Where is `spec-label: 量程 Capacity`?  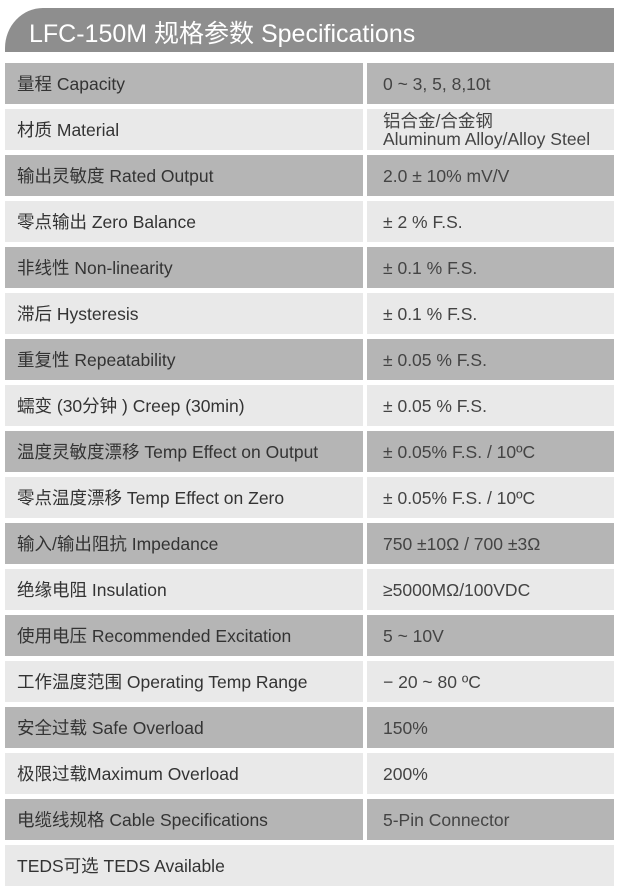 spec-label: 量程 Capacity is located at coordinates (184, 83).